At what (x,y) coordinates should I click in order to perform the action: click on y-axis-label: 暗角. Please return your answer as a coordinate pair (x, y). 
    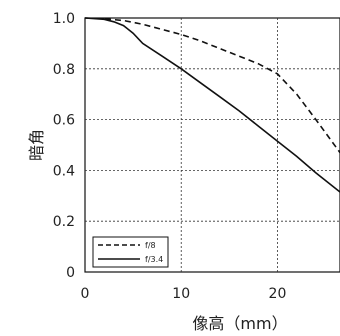
    Looking at the image, I should click on (36, 145).